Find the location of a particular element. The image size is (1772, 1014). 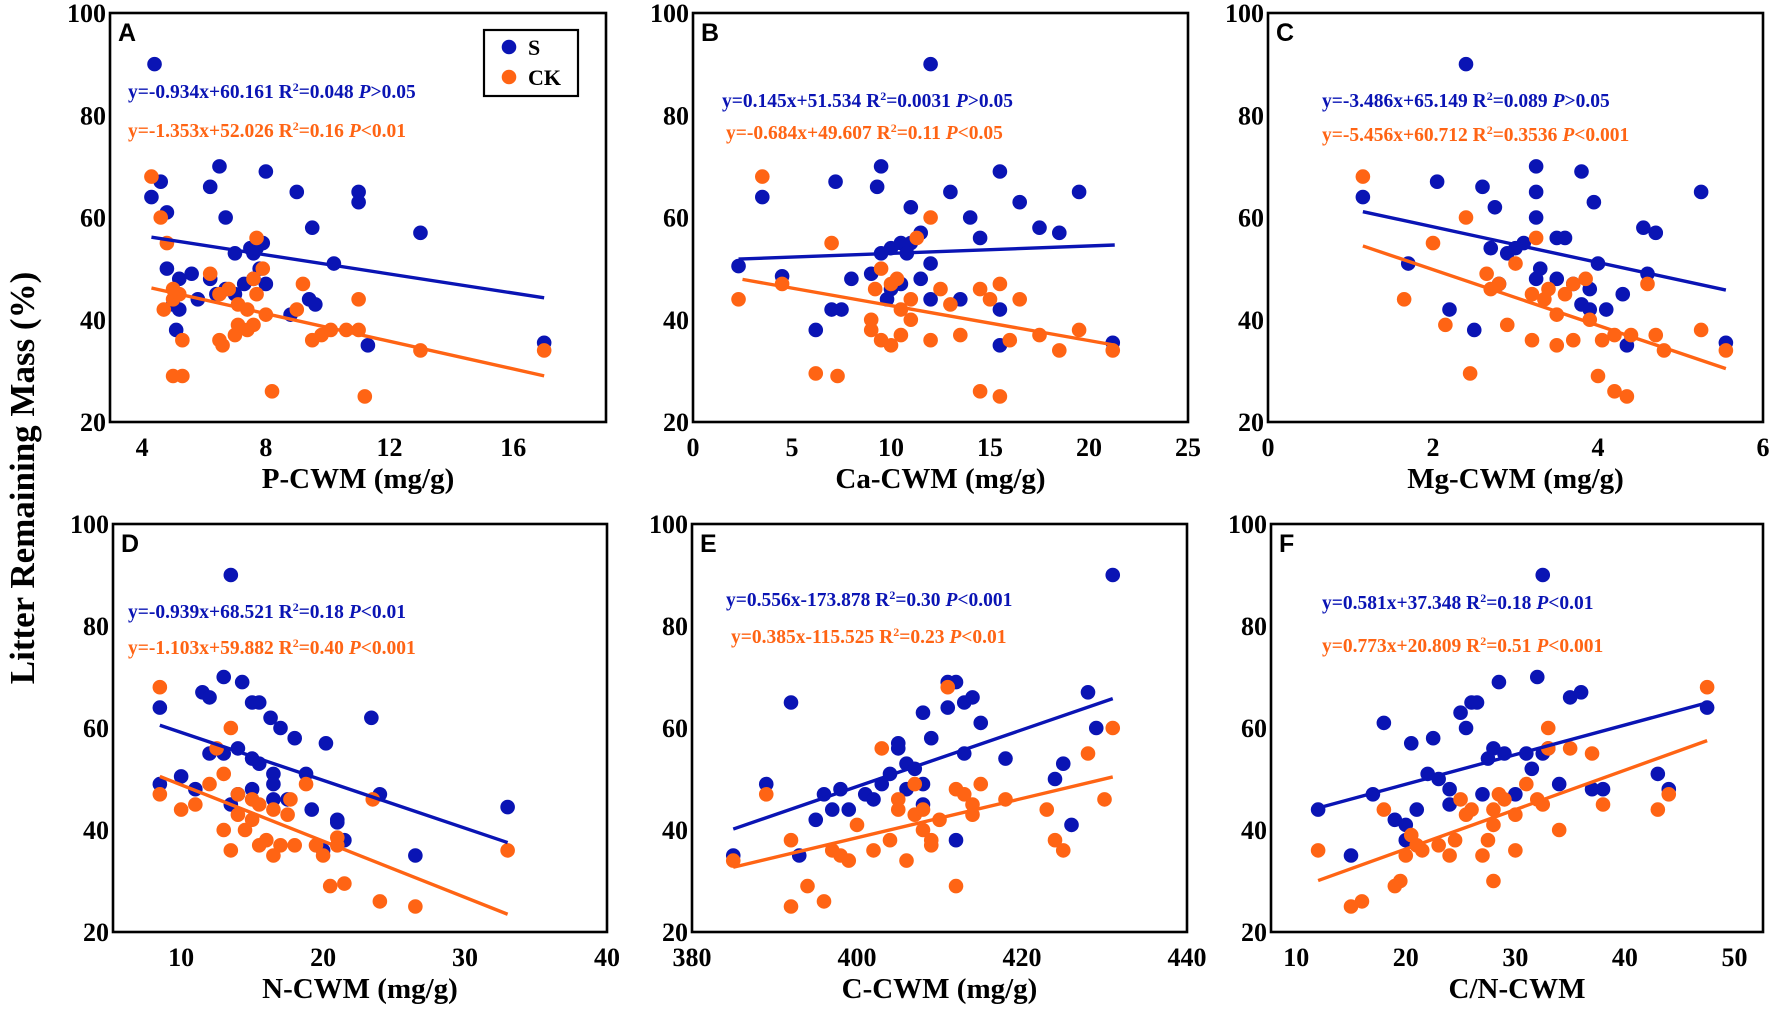

y-tick-label: 20 is located at coordinates (93, 422).